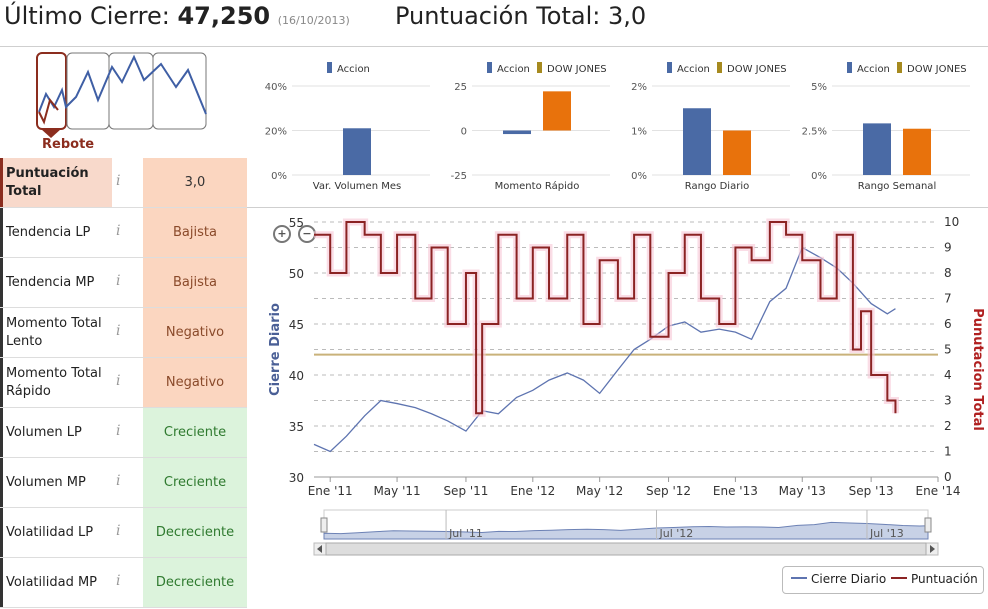 The height and width of the screenshot is (609, 988). I want to click on mini-tick-label: -25, so click(459, 176).